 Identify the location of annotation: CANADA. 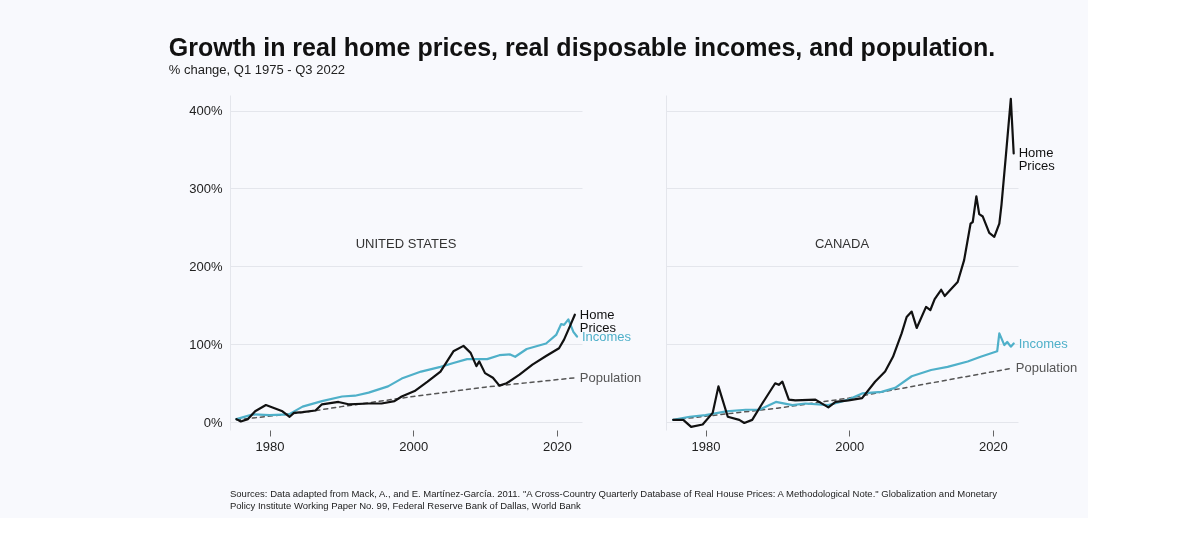
(842, 244).